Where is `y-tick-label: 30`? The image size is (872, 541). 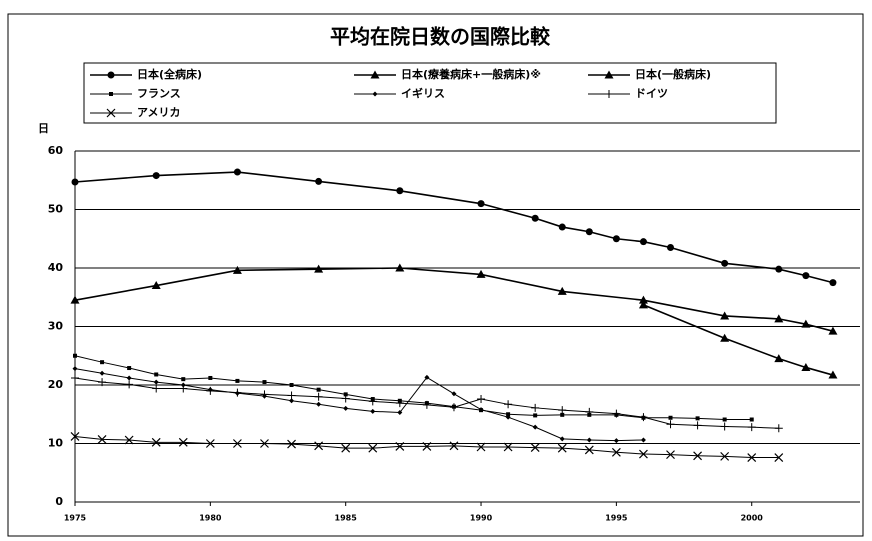 y-tick-label: 30 is located at coordinates (56, 326).